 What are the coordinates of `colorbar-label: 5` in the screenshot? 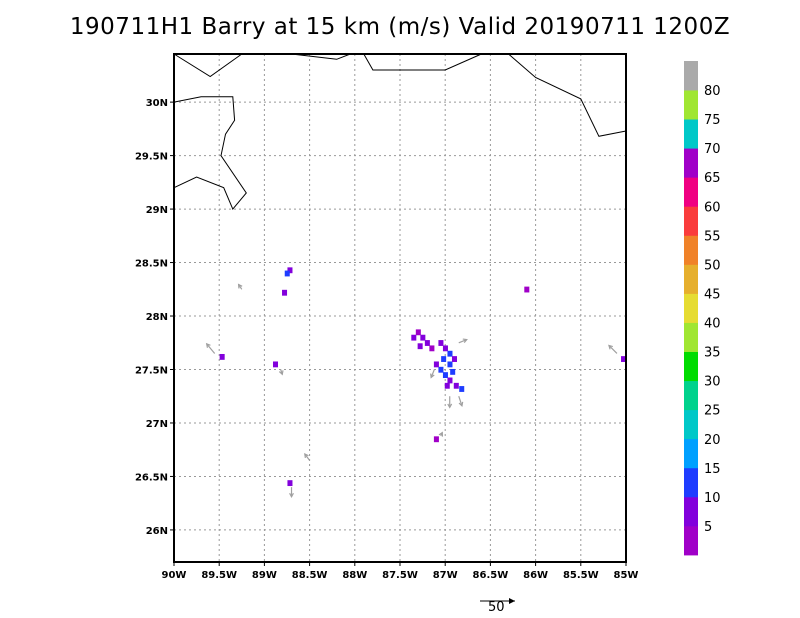 It's located at (708, 527).